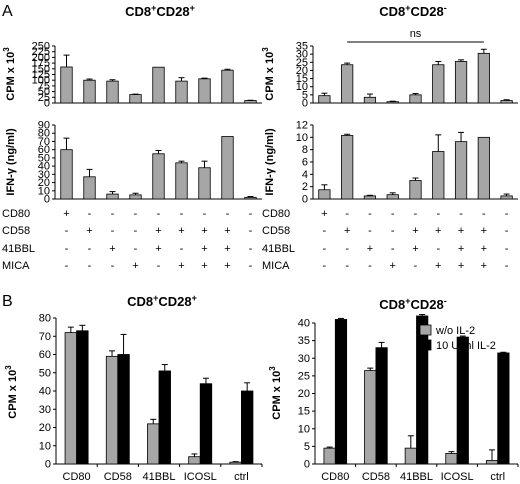 This screenshot has width=520, height=484. I want to click on A4-y-tick-label: 0, so click(305, 200).